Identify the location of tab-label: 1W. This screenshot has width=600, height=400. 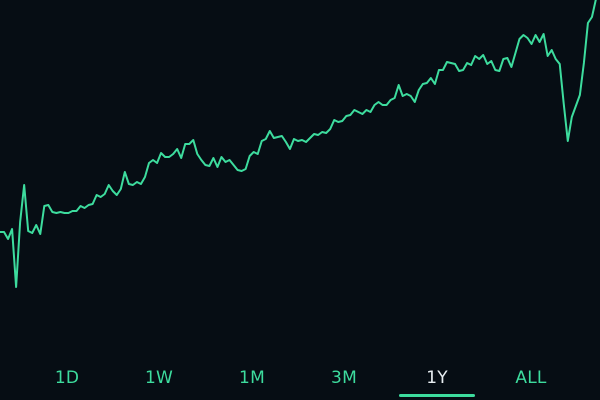
(159, 378).